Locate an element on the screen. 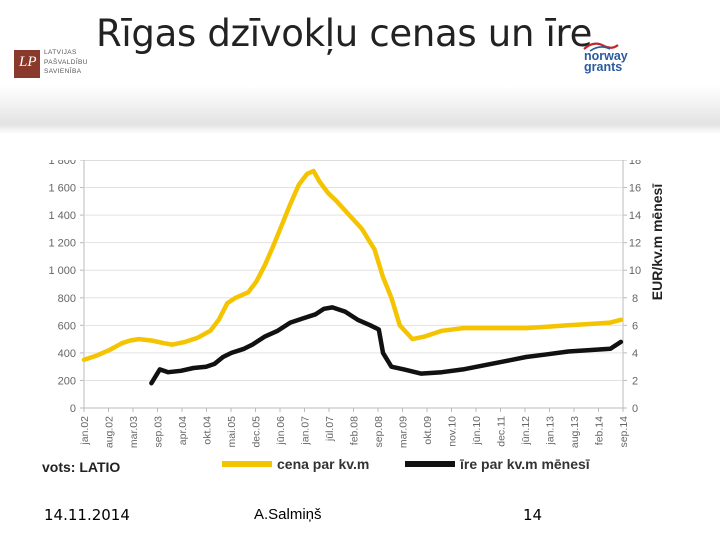 The image size is (720, 540). y-left-tick-label: 1 600 is located at coordinates (62, 189).